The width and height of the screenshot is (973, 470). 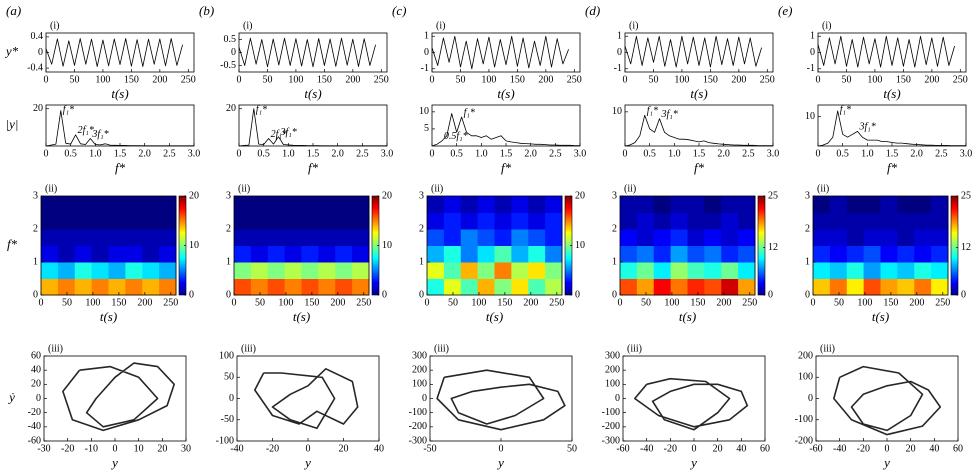 What do you see at coordinates (194, 153) in the screenshot?
I see `x-tick-label: 3.0` at bounding box center [194, 153].